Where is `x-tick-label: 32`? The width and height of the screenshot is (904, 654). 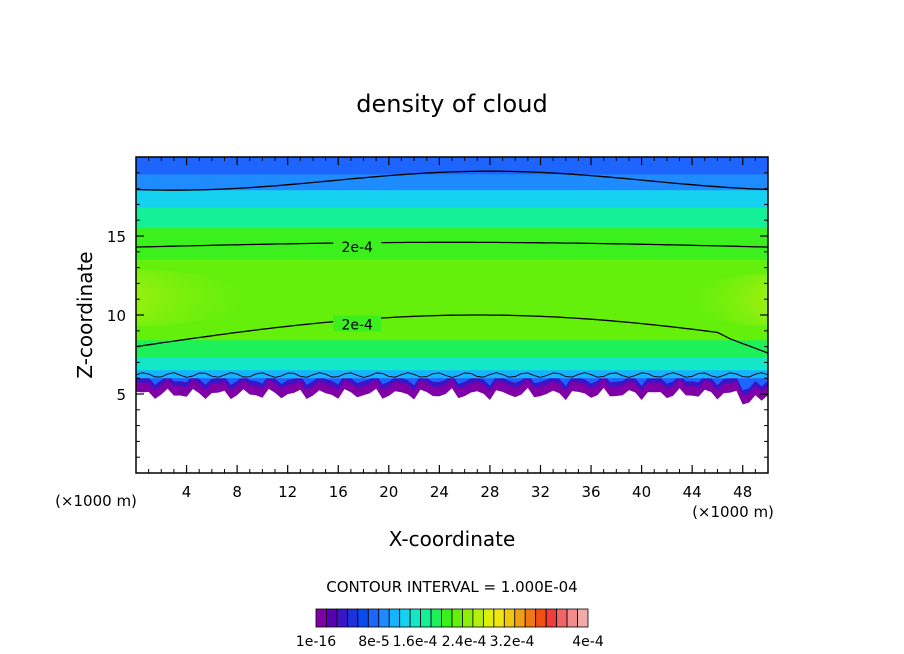 x-tick-label: 32 is located at coordinates (540, 492).